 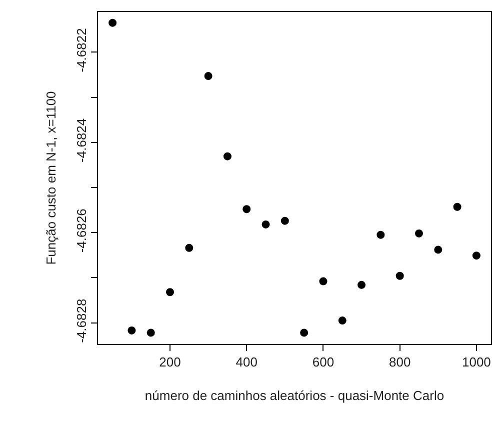 What do you see at coordinates (81, 140) in the screenshot?
I see `y-tick-label: -4.6824` at bounding box center [81, 140].